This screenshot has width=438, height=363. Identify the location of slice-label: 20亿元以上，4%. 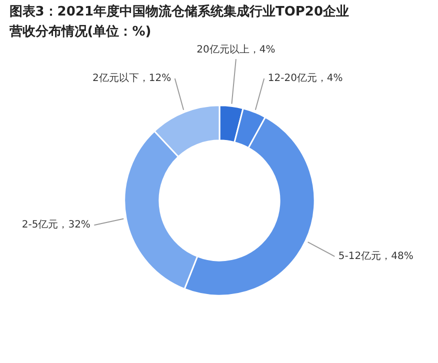
(236, 49).